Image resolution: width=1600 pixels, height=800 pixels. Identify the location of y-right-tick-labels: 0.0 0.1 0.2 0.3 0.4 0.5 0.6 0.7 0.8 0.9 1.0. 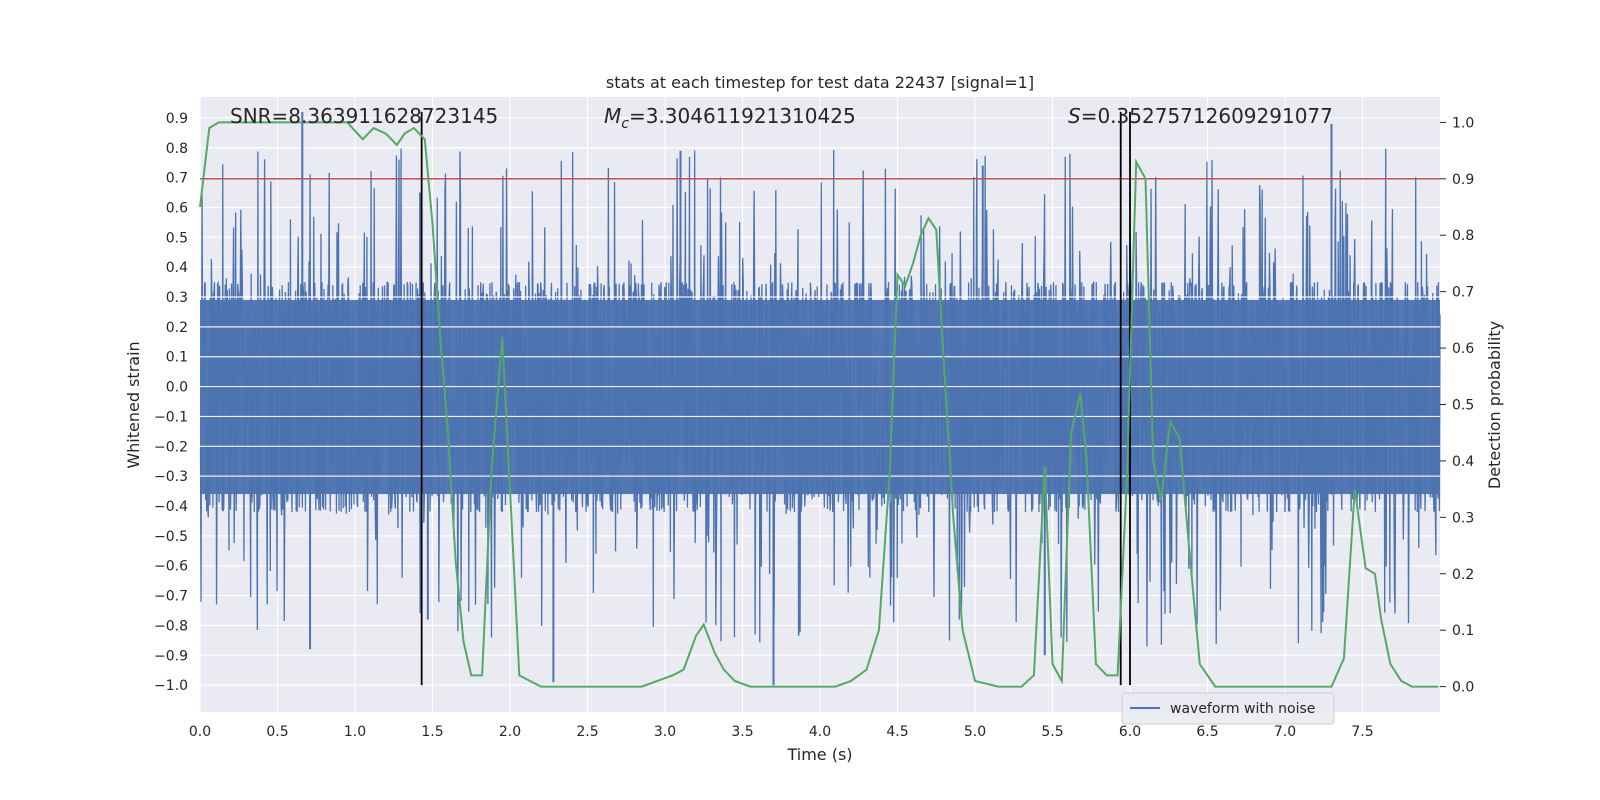
(1457, 405).